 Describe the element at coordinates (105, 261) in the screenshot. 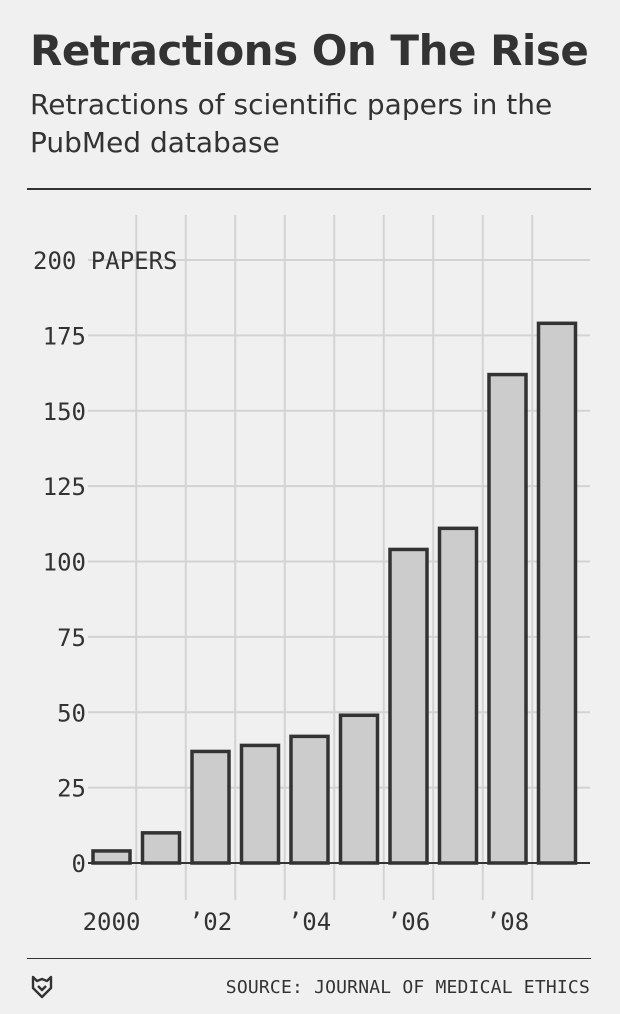

I see `y-tick-label: 200 PAPERS` at that location.